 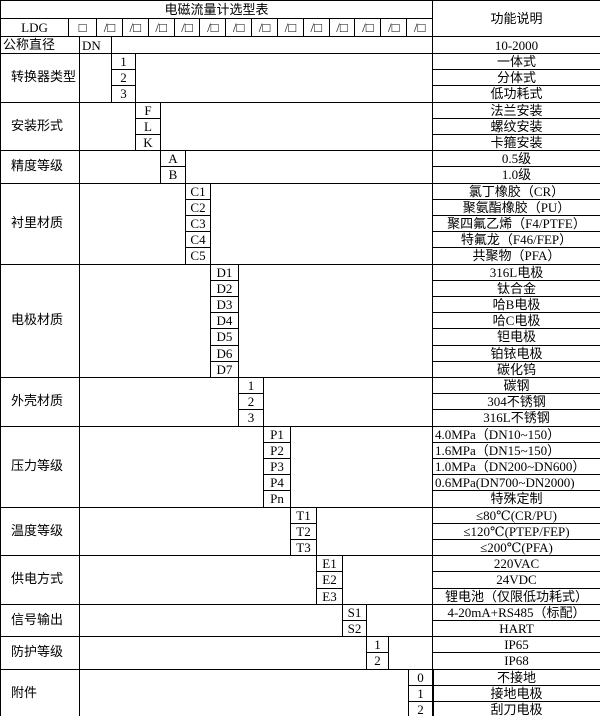 What do you see at coordinates (40, 127) in the screenshot?
I see `group-label: 安装形式` at bounding box center [40, 127].